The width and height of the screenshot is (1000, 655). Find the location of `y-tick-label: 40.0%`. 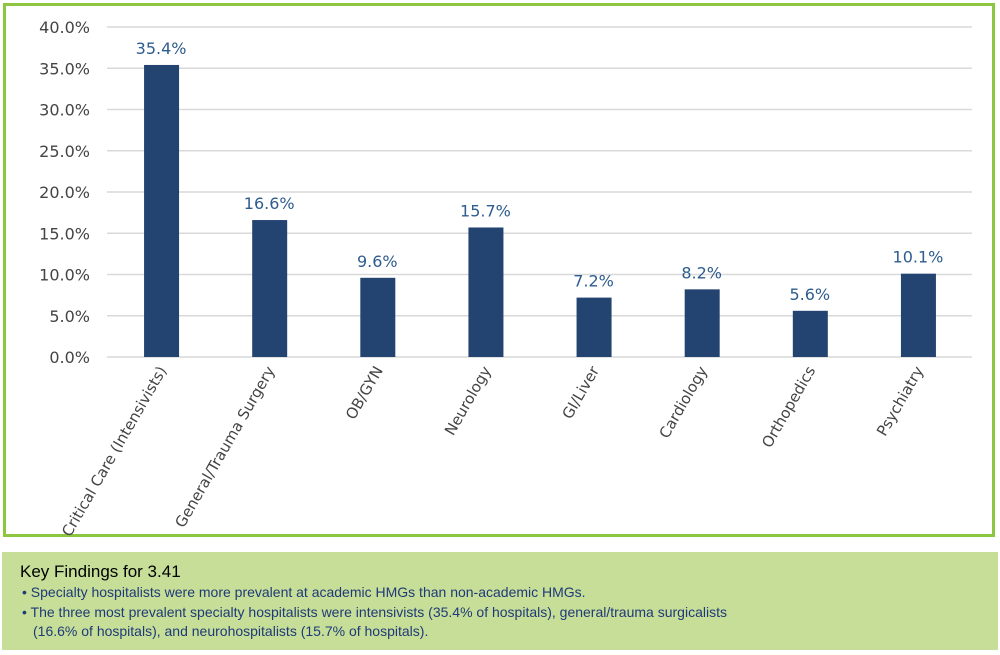

y-tick-label: 40.0% is located at coordinates (64, 27).